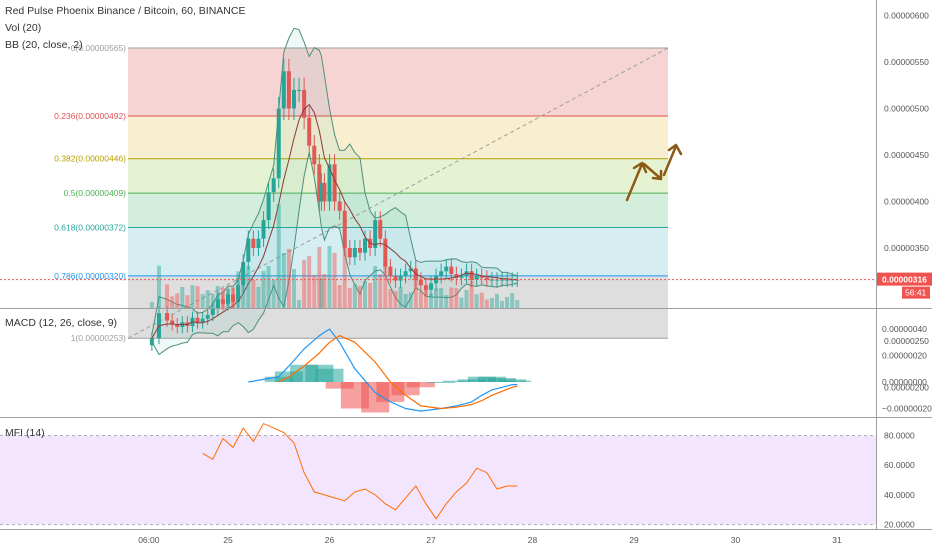 The width and height of the screenshot is (932, 550). Describe the element at coordinates (906, 202) in the screenshot. I see `price-tick-label: 0.00000400` at that location.